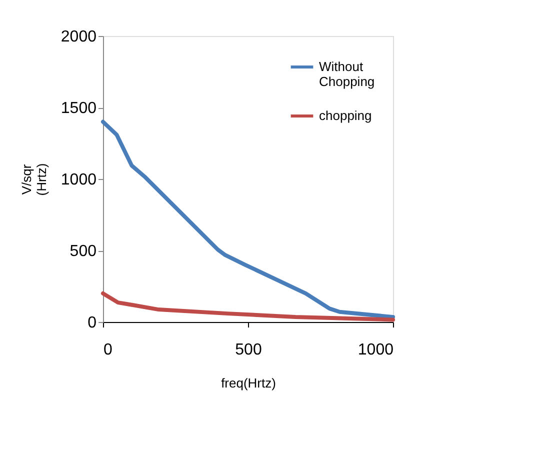 Image resolution: width=541 pixels, height=467 pixels. Describe the element at coordinates (347, 74) in the screenshot. I see `legend-label: Without Chopping` at that location.